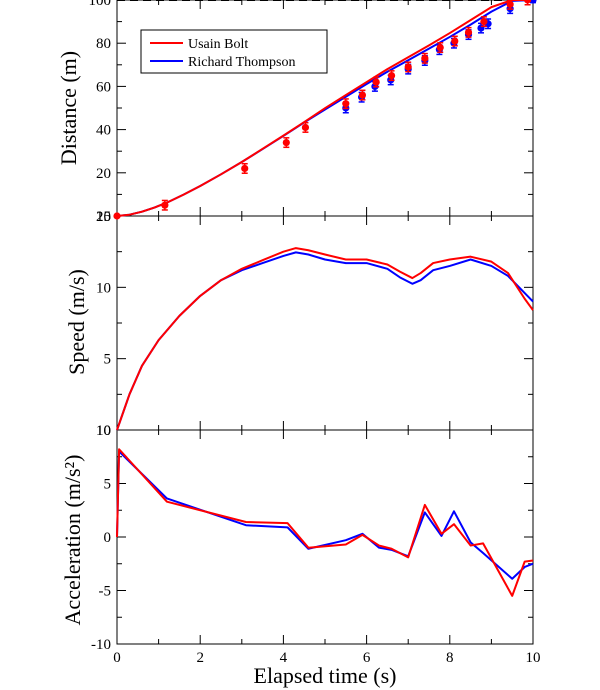 This screenshot has height=690, width=600. What do you see at coordinates (367, 658) in the screenshot?
I see `x-tick-label: 6` at bounding box center [367, 658].